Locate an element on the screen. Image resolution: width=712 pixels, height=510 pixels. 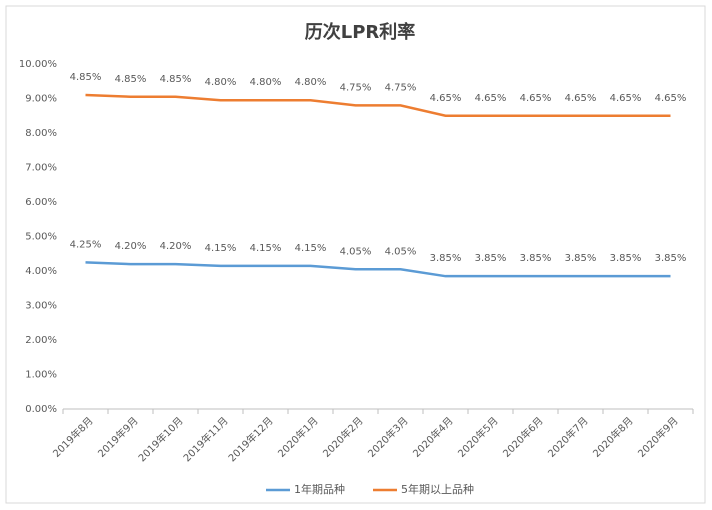
legend-label: 5年期以上品种 is located at coordinates (437, 489).